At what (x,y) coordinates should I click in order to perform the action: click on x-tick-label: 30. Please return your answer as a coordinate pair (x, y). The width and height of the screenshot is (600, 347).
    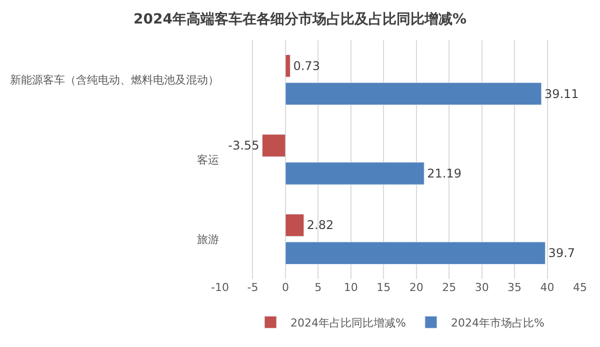
    Looking at the image, I should click on (481, 287).